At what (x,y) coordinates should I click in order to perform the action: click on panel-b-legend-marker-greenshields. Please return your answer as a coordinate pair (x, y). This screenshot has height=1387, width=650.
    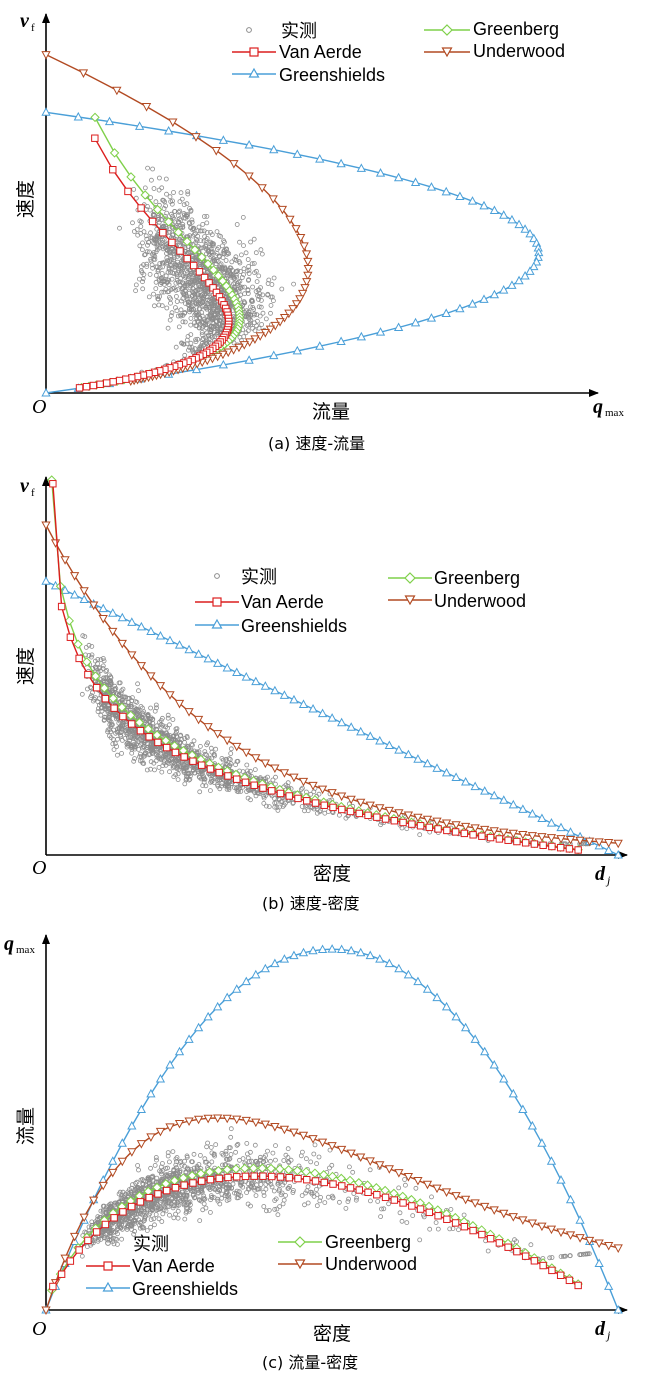
    Looking at the image, I should click on (217, 623).